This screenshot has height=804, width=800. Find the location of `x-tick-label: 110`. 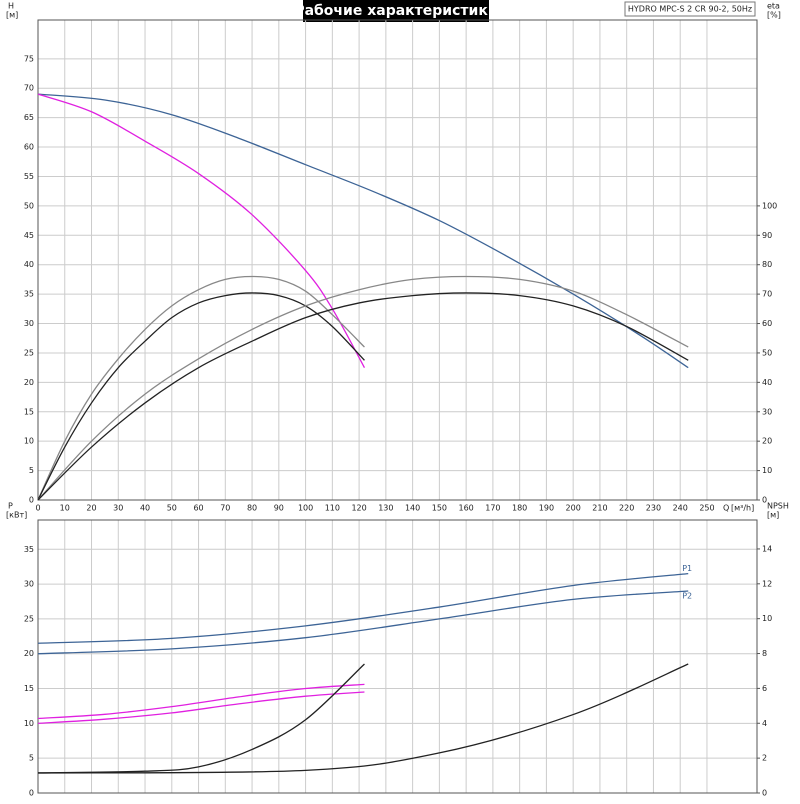

x-tick-label: 110 is located at coordinates (332, 508).